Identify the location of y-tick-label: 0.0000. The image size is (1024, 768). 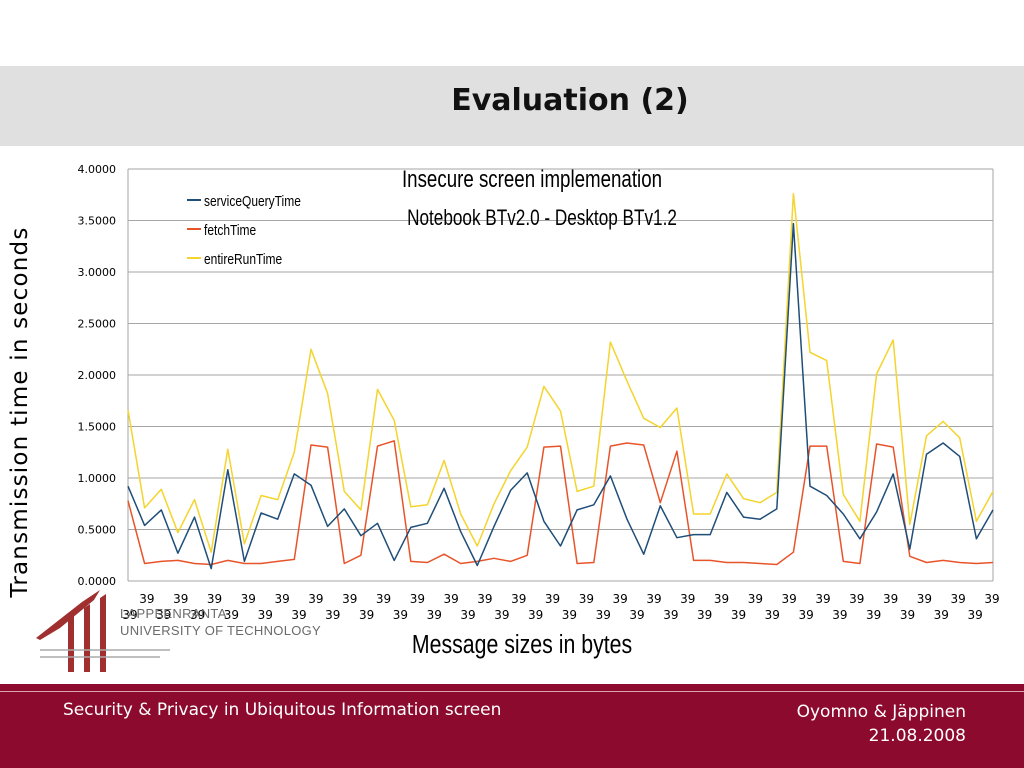
(97, 581).